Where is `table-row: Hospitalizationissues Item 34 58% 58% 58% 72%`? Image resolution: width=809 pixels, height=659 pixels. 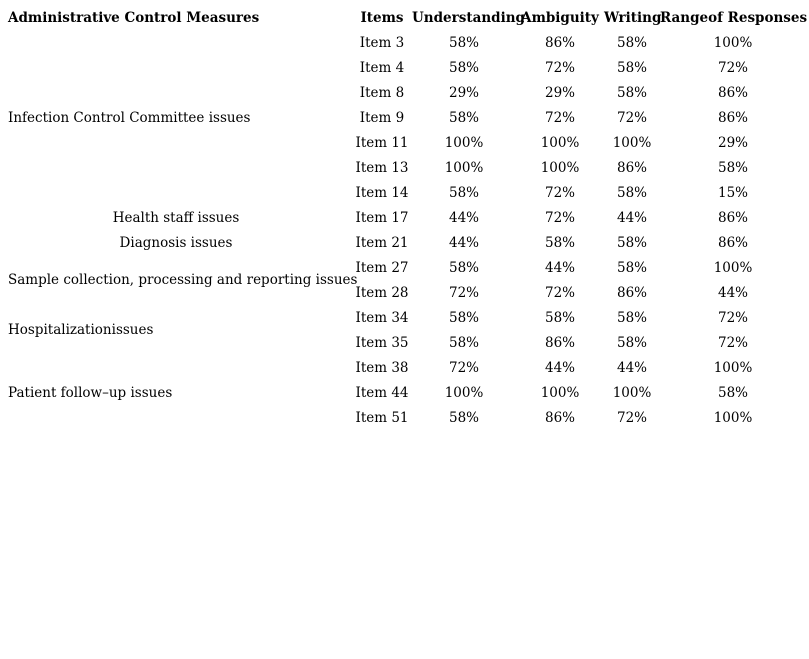
table-row: Hospitalizationissues Item 34 58% 58% 58% 72% is located at coordinates (403, 322).